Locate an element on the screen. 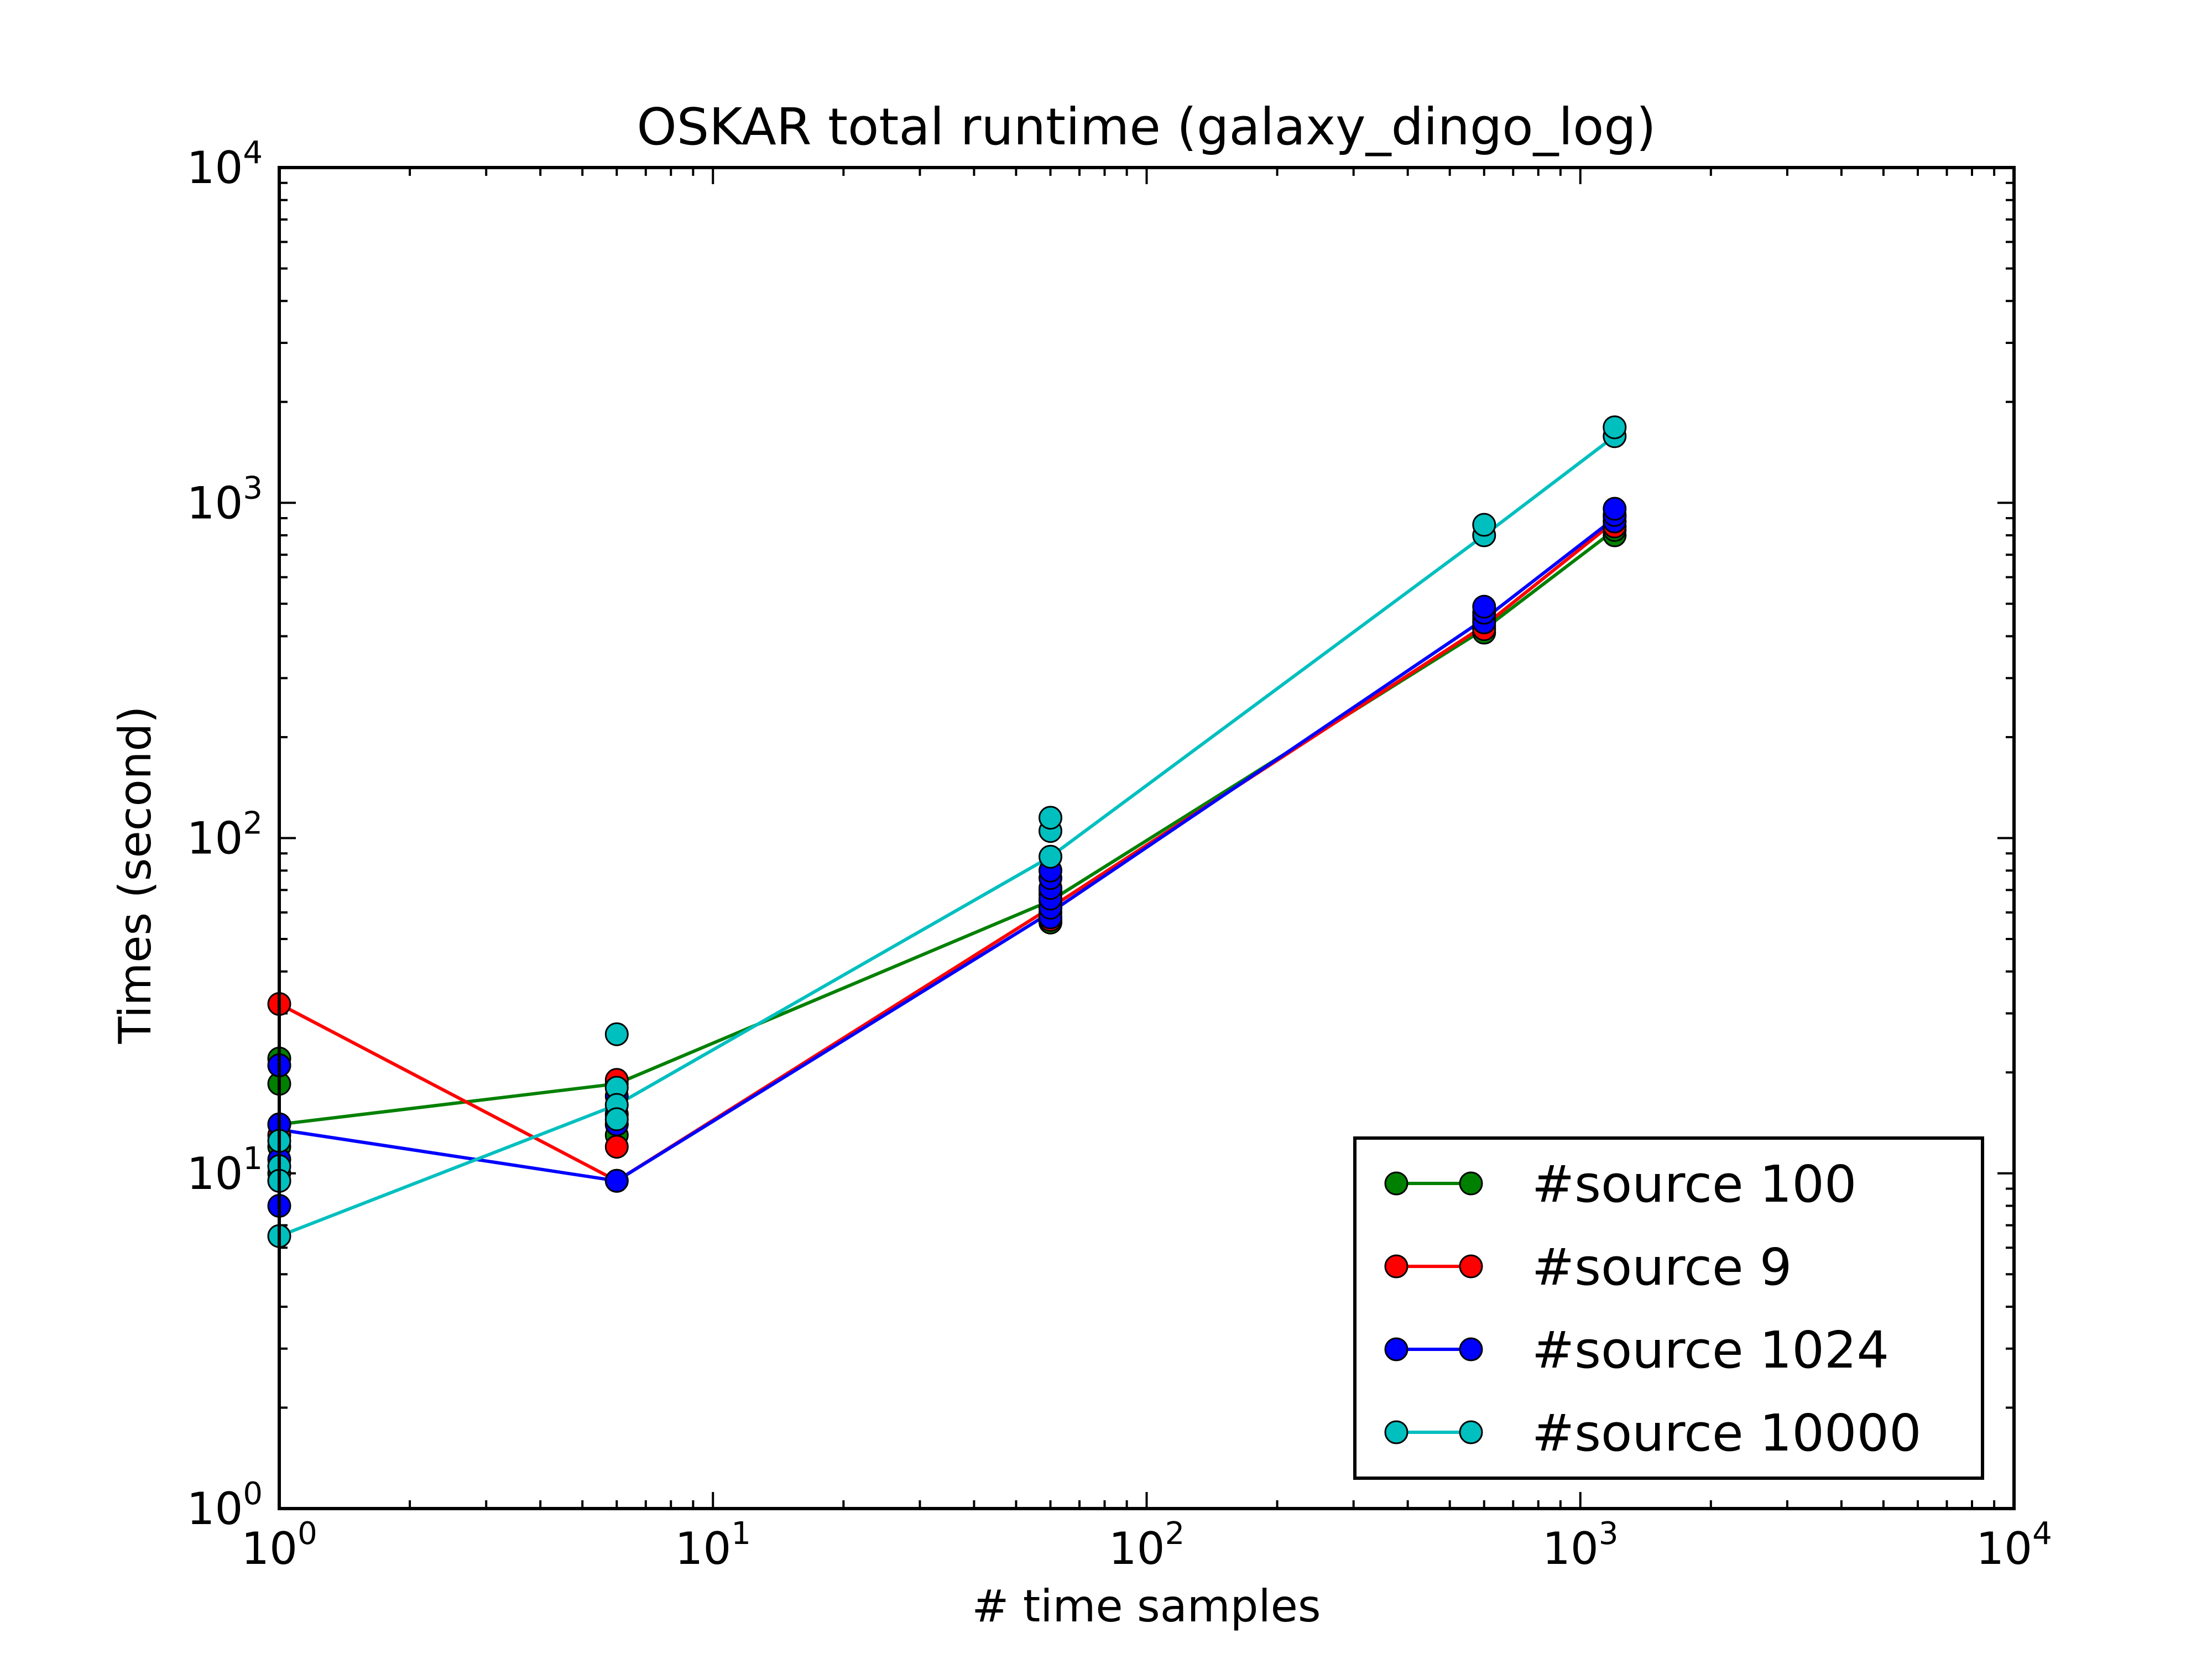  legend-label-3: #source 10000 is located at coordinates (1727, 1434).